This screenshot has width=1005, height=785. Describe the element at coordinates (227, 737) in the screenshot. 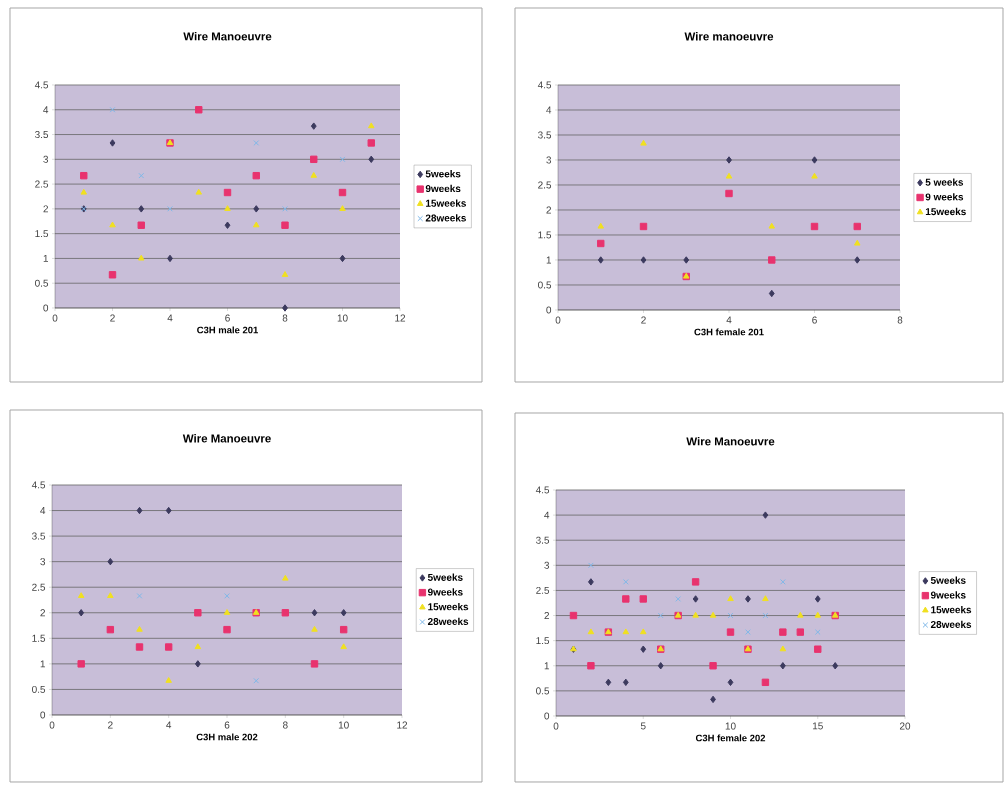

I see `x-axis-title: C3H male 202` at that location.